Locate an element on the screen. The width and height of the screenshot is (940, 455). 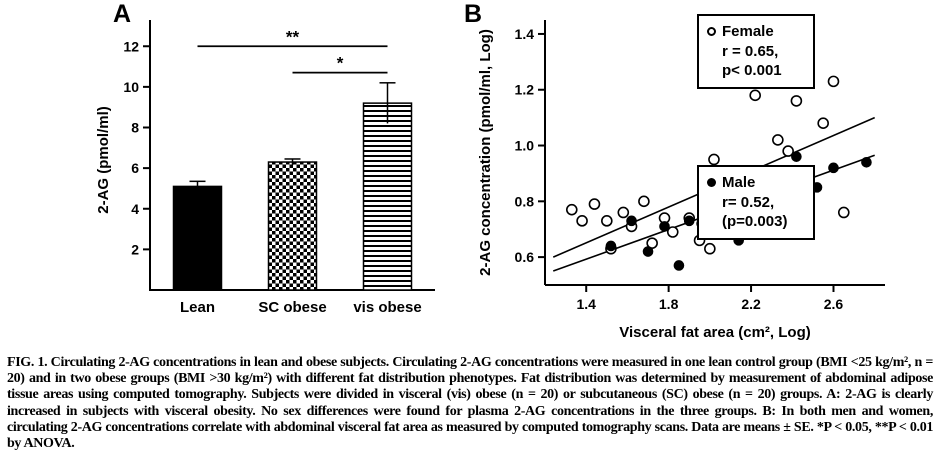
y-tick-label: 0.6 is located at coordinates (525, 257).